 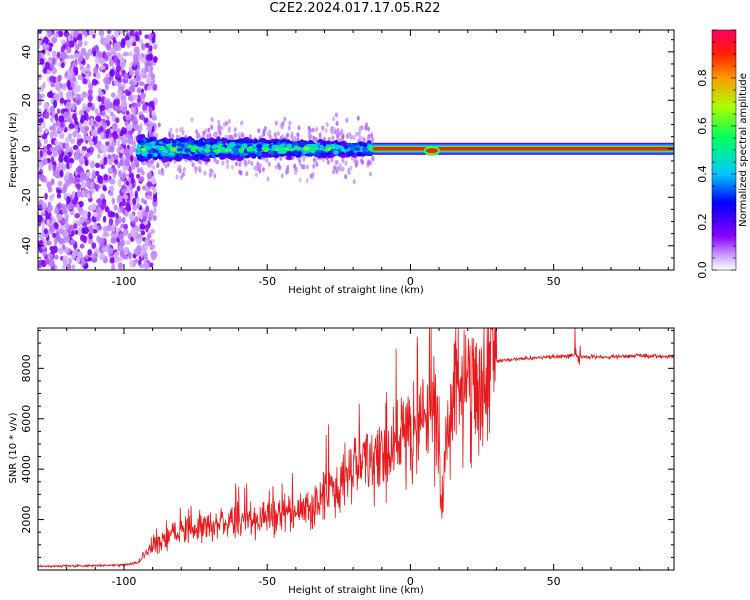 I want to click on colorbar-tick-label: 0.4, so click(x=702, y=174).